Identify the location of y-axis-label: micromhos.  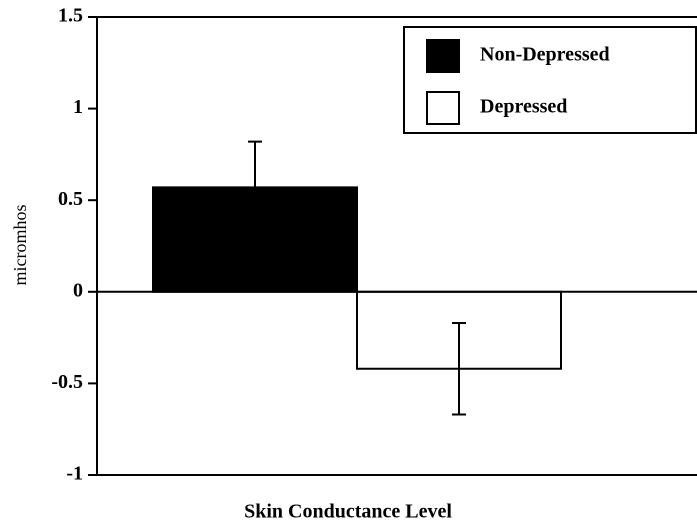
(20, 245).